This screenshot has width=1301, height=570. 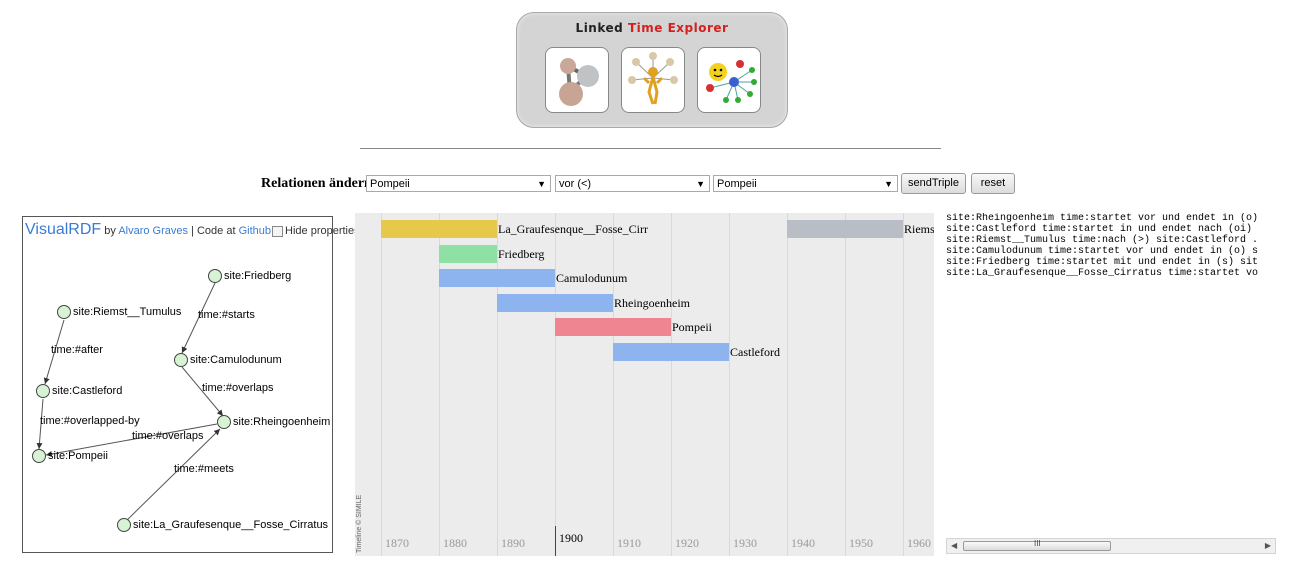 I want to click on molecule-icon, so click(x=577, y=80).